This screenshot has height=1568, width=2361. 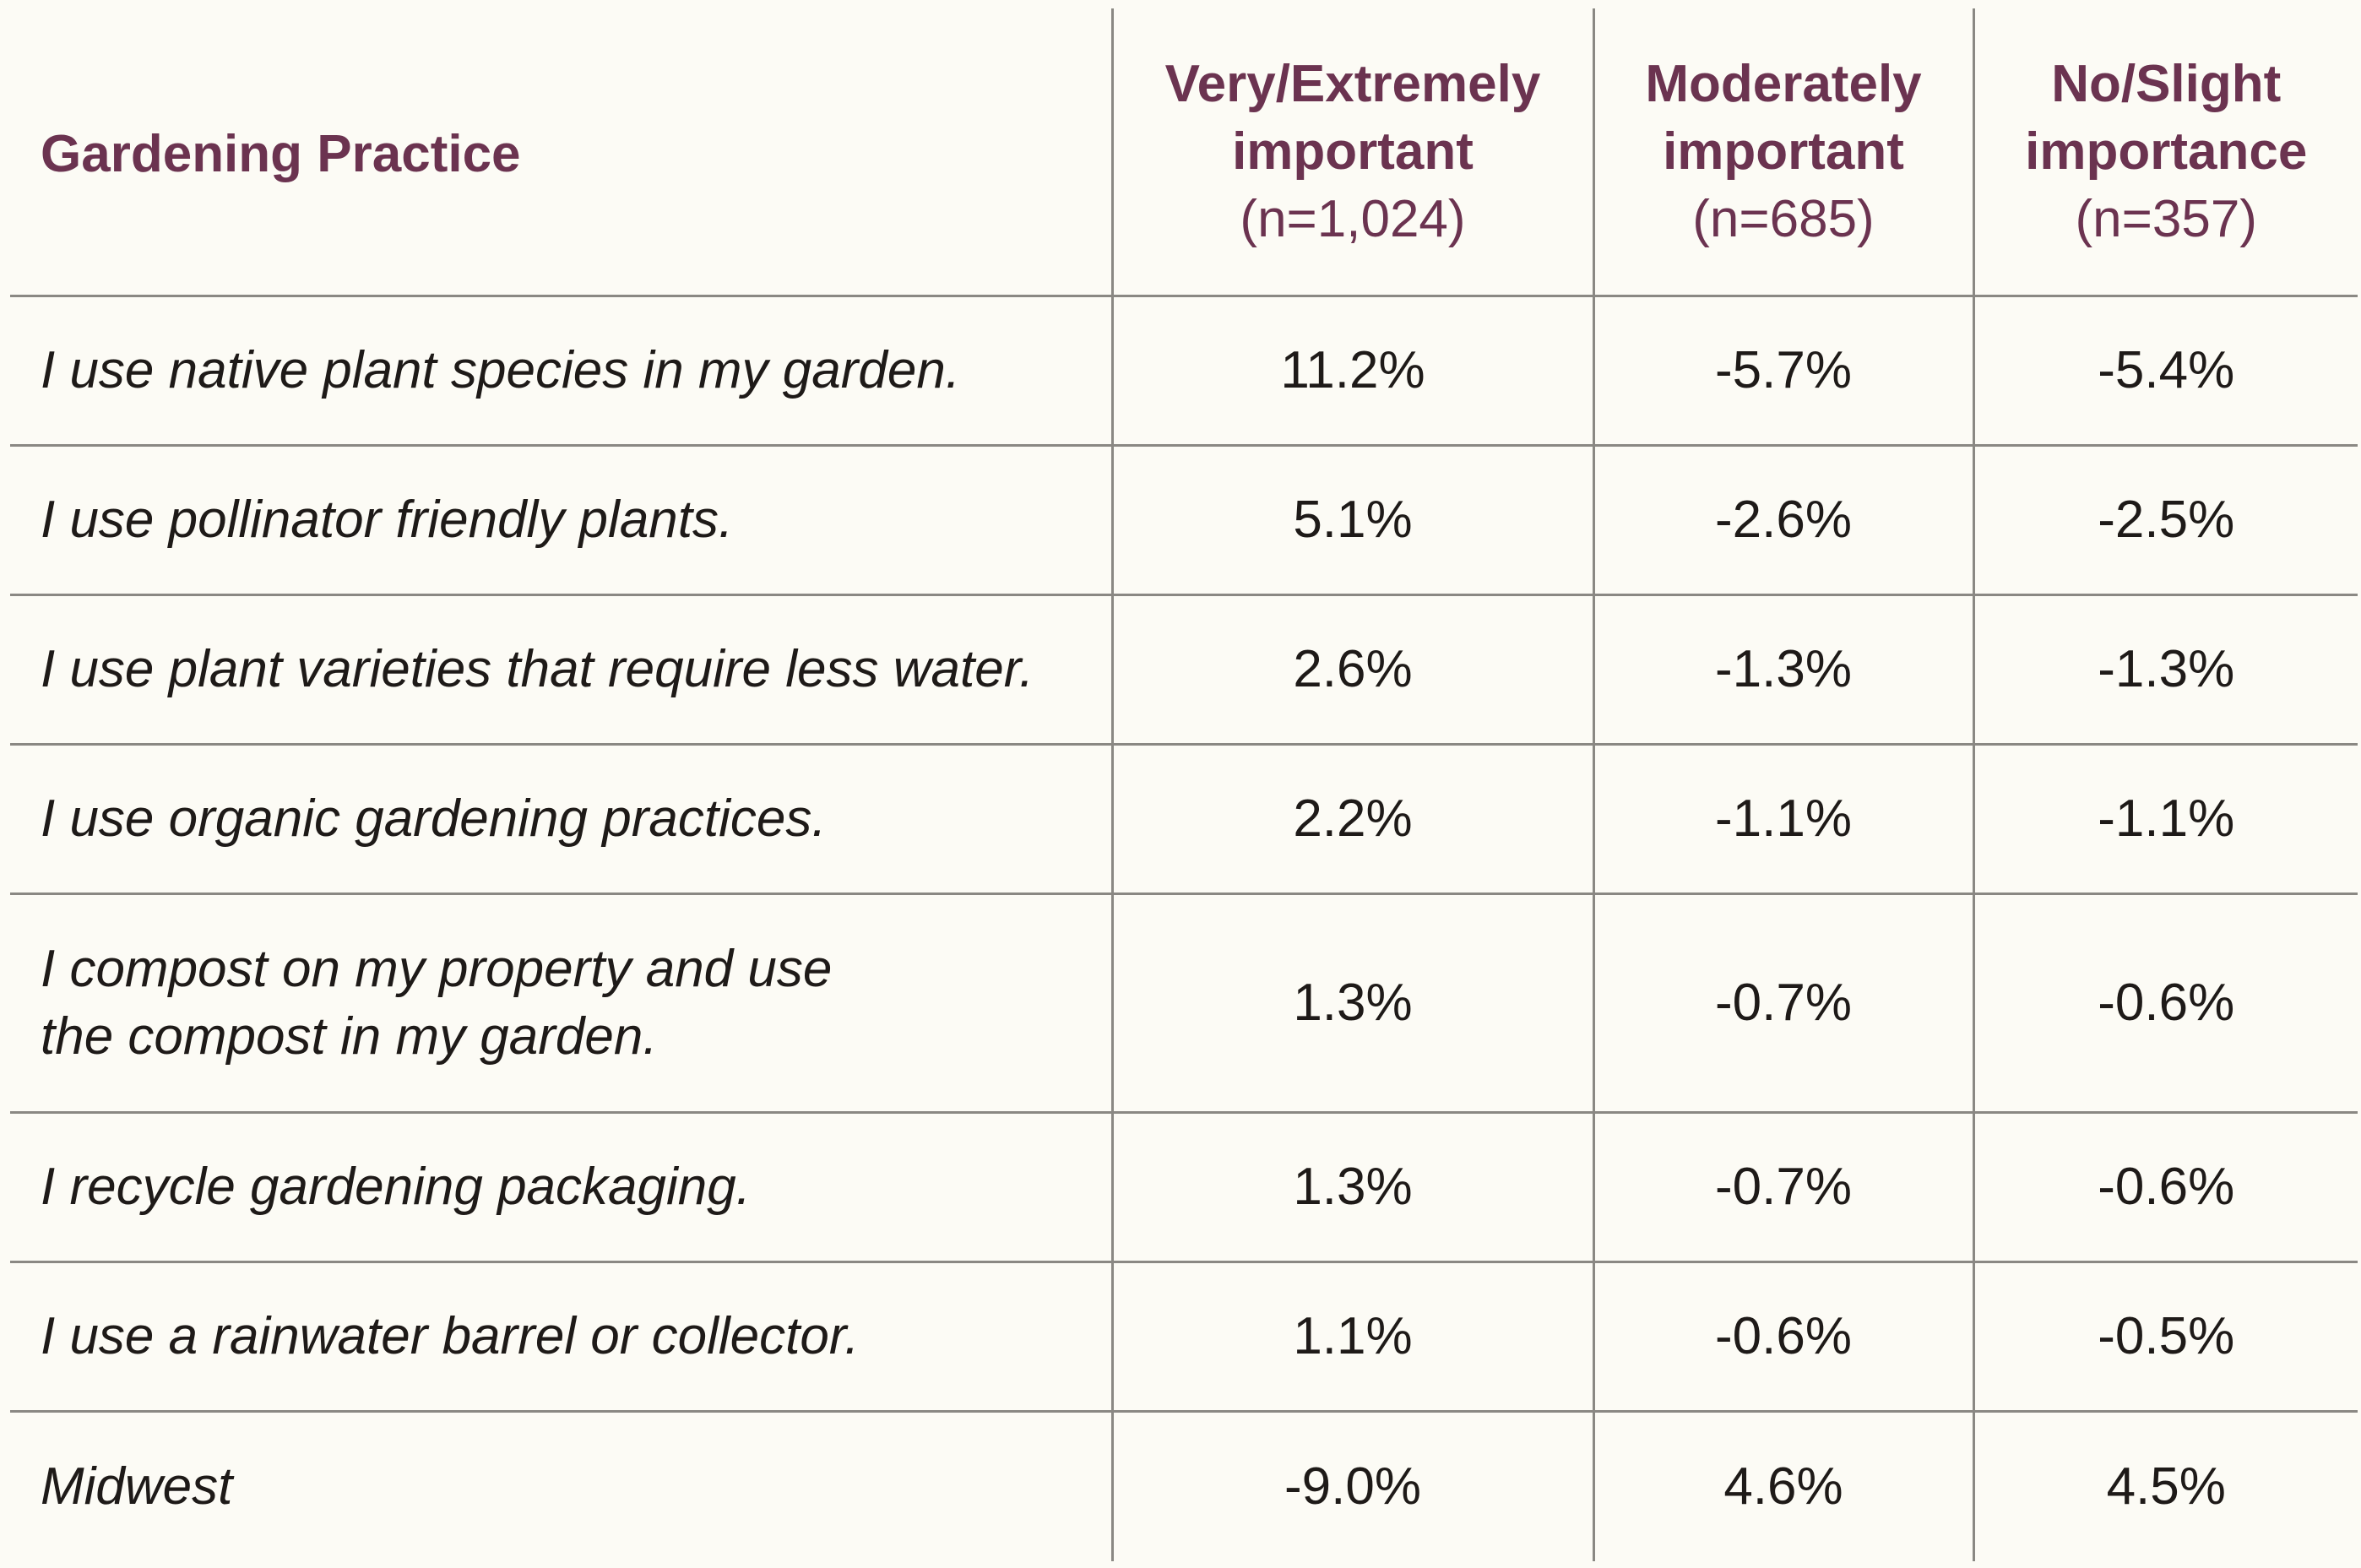 I want to click on value-slight-importance: -5.4%, so click(x=2165, y=371).